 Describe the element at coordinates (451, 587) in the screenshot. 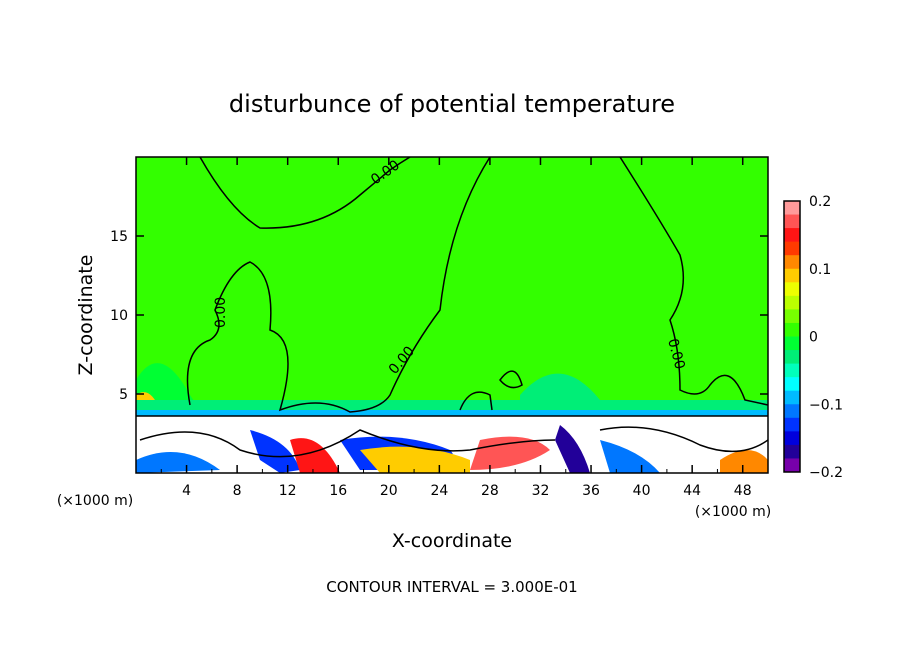

I see `contour-interval-note: CONTOUR INTERVAL = 3.000E-01` at that location.